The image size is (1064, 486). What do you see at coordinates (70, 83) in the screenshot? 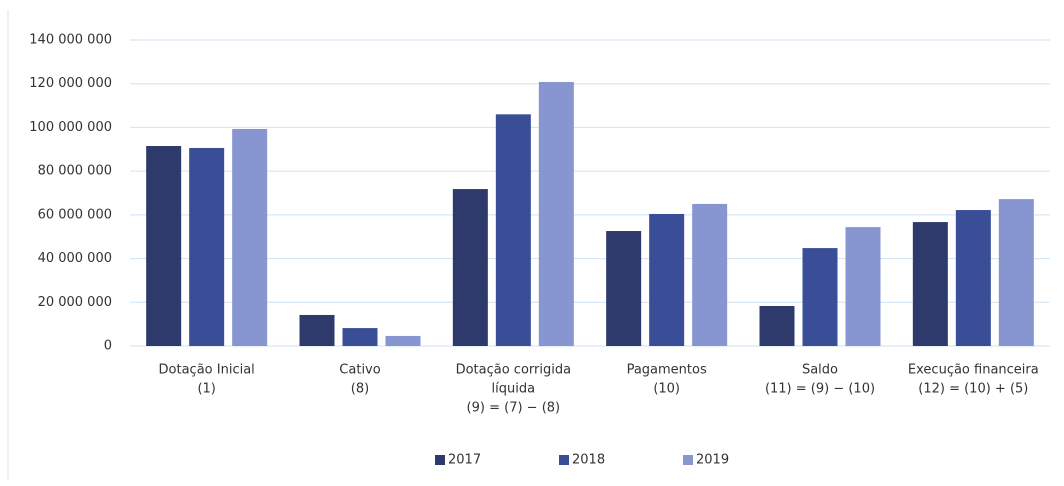
I see `y-tick-label: 120 000 000` at bounding box center [70, 83].